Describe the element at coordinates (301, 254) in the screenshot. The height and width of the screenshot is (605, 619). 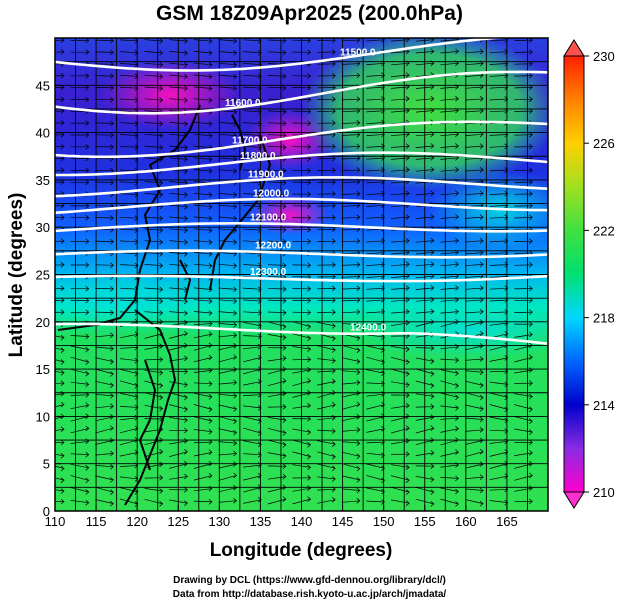
I see `contour-line` at that location.